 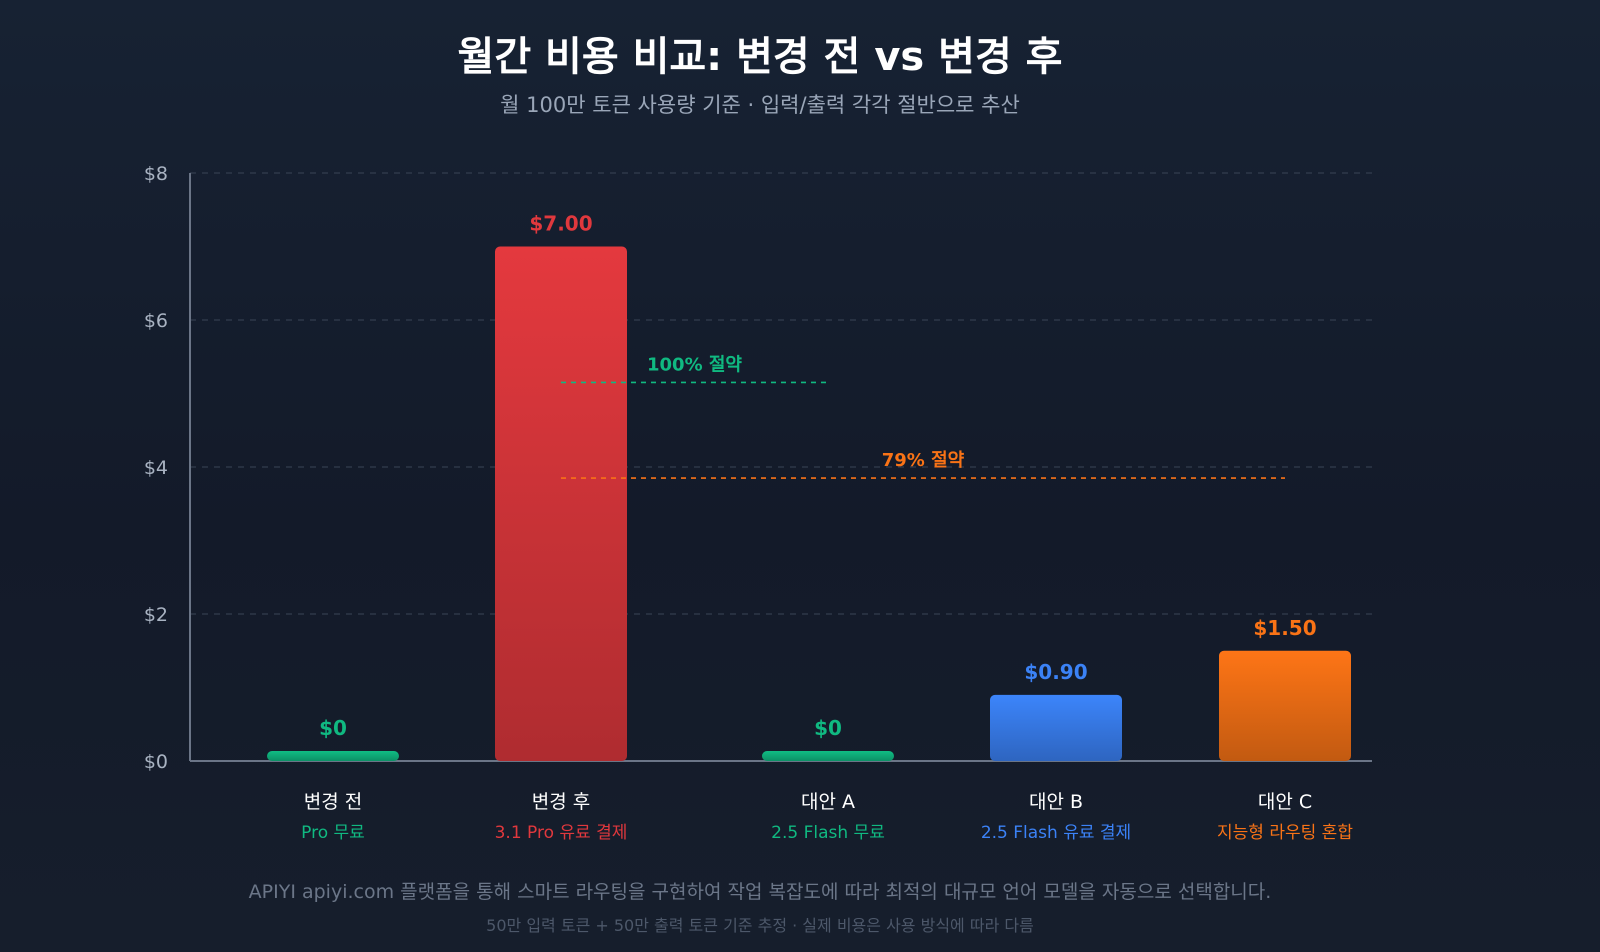 I want to click on x-tick-sublabel: 2.5 Flash 무료, so click(x=828, y=833).